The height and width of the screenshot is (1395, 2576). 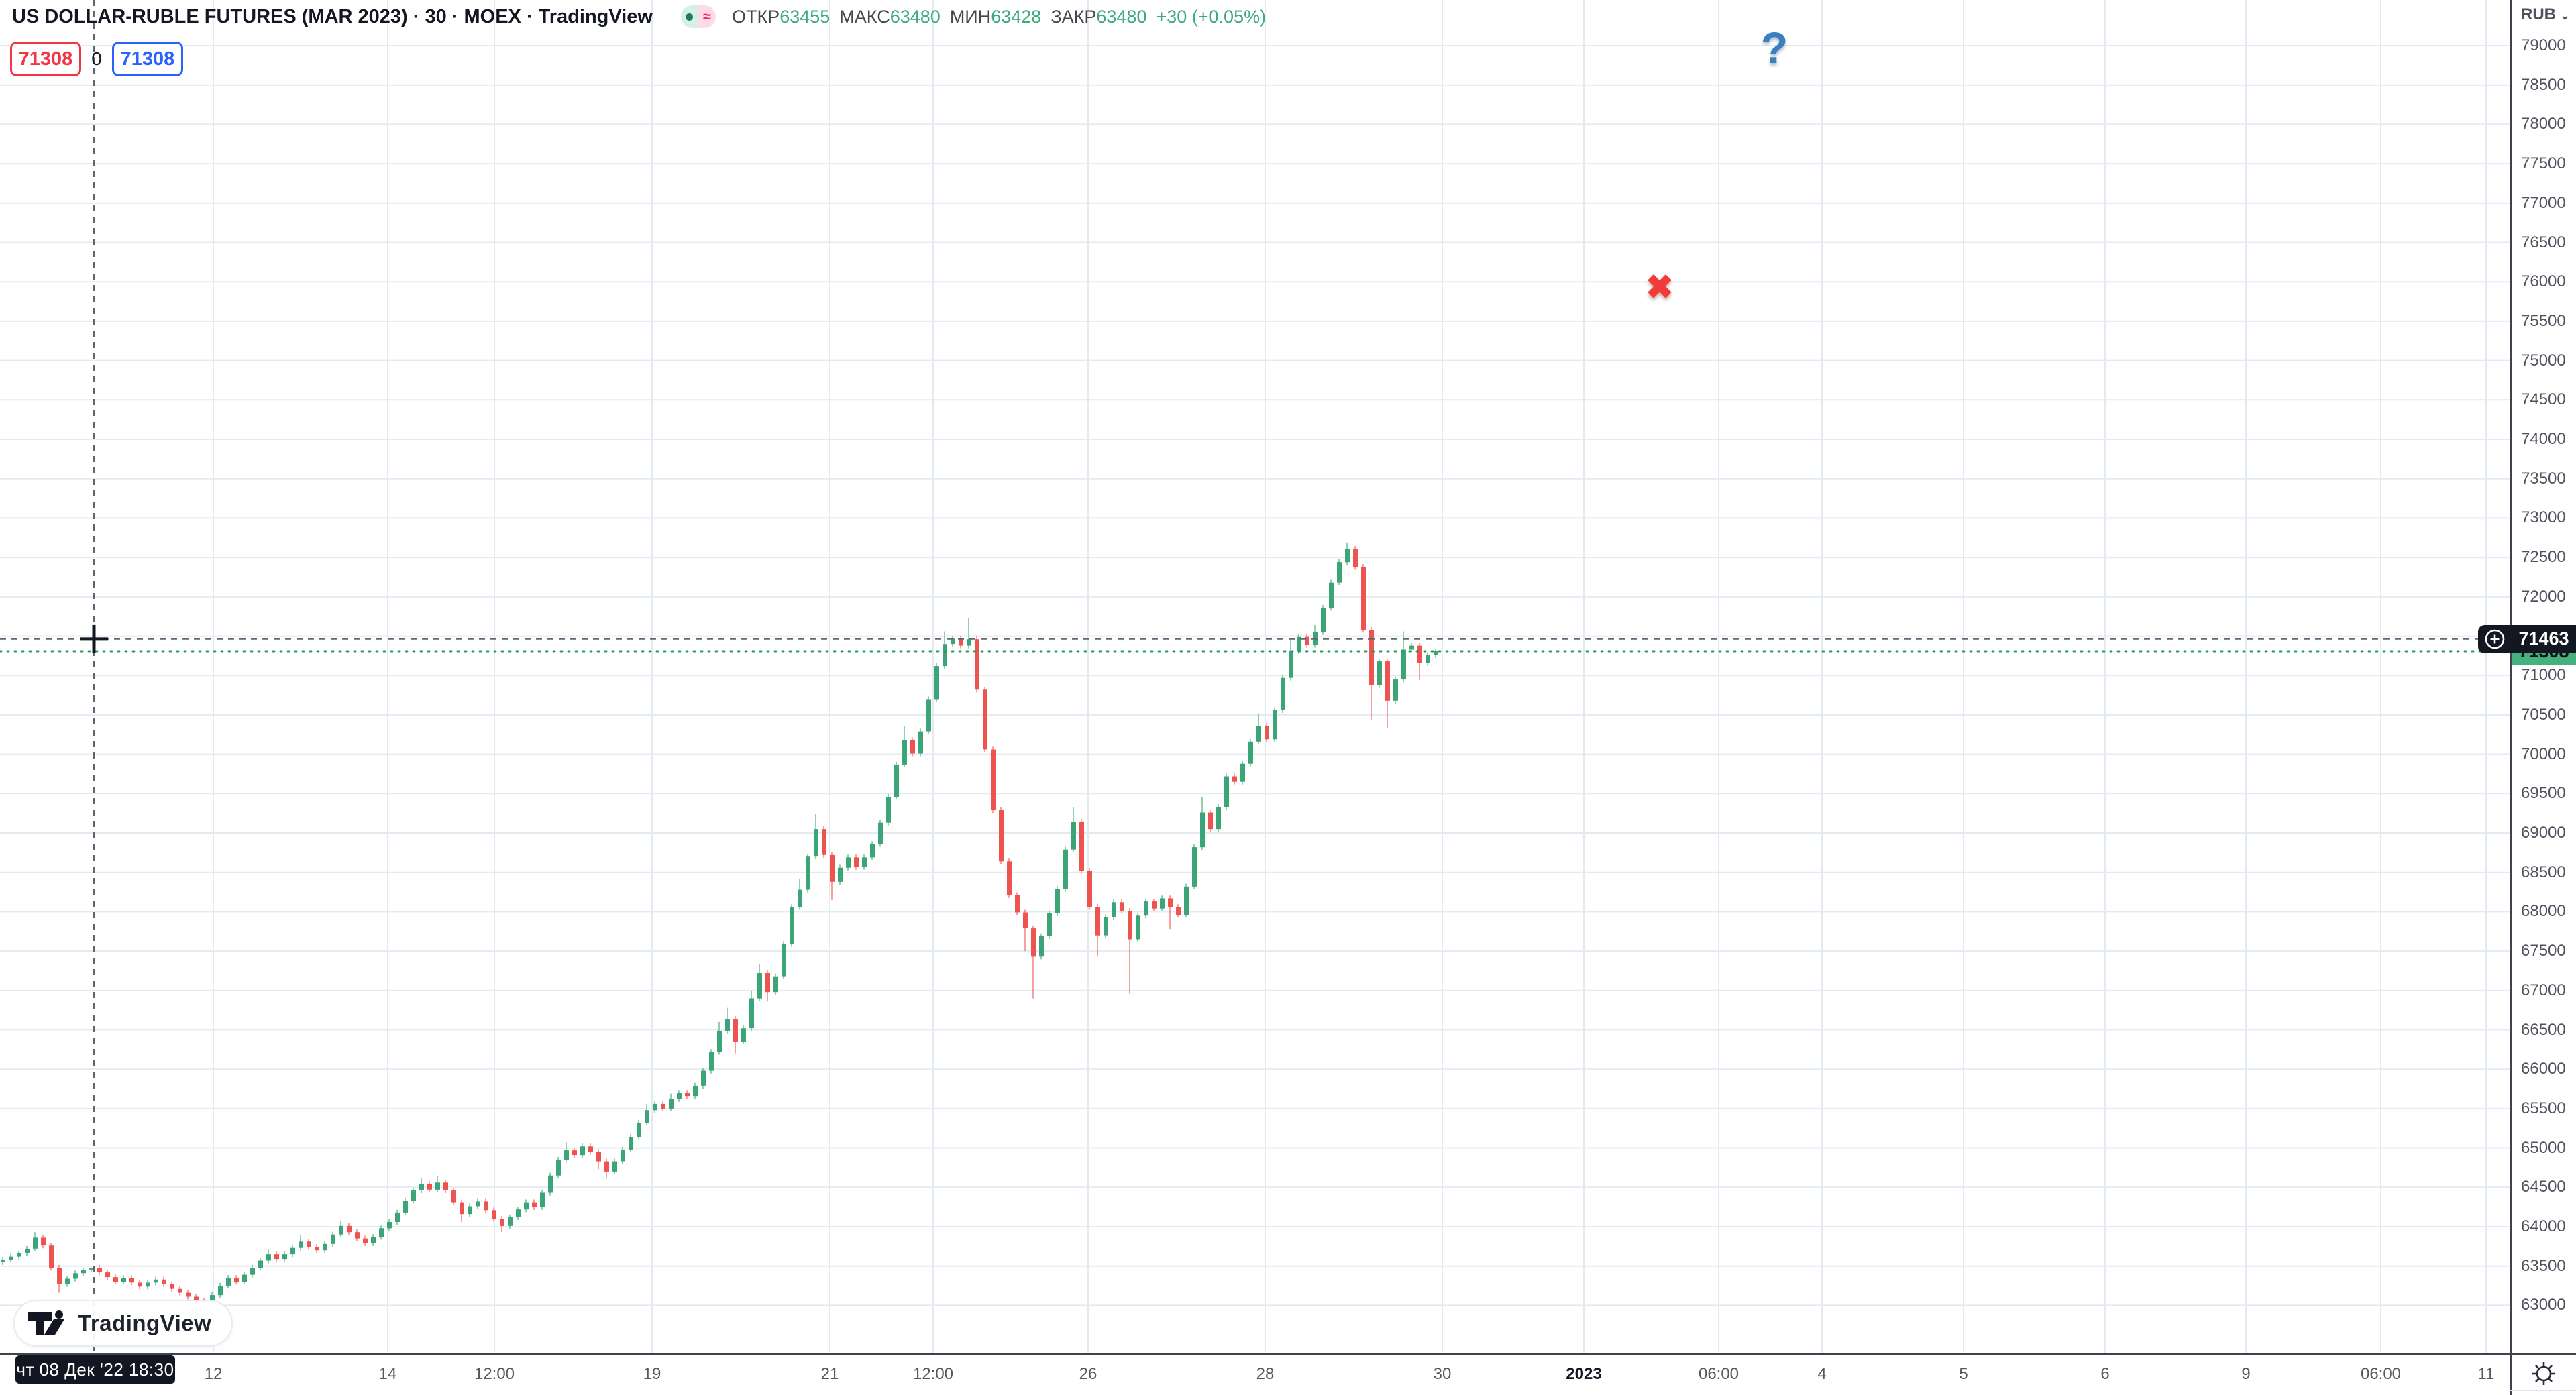 What do you see at coordinates (2495, 638) in the screenshot?
I see `add-order-plus-button` at bounding box center [2495, 638].